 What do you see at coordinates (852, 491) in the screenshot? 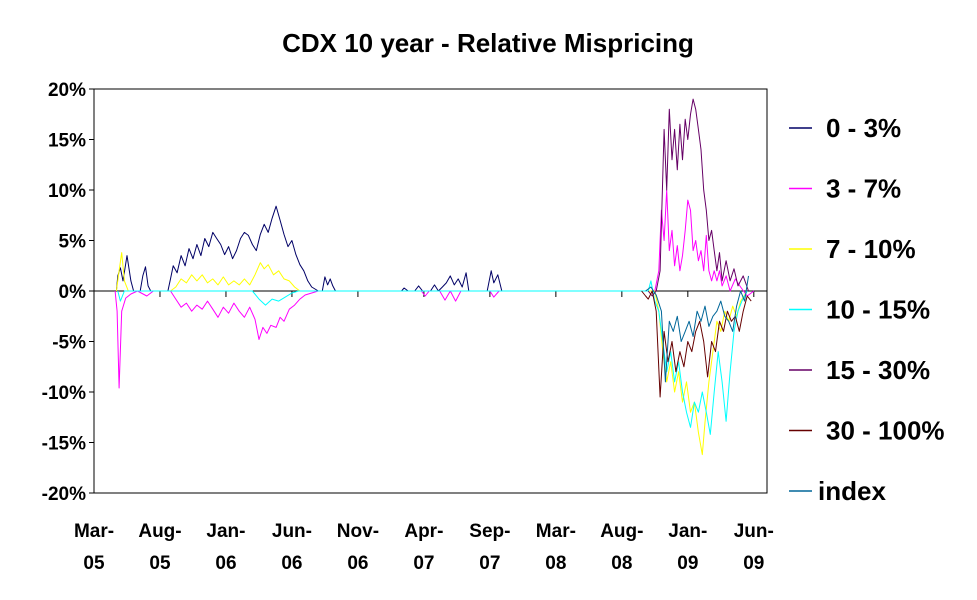
I see `legend-label: index` at bounding box center [852, 491].